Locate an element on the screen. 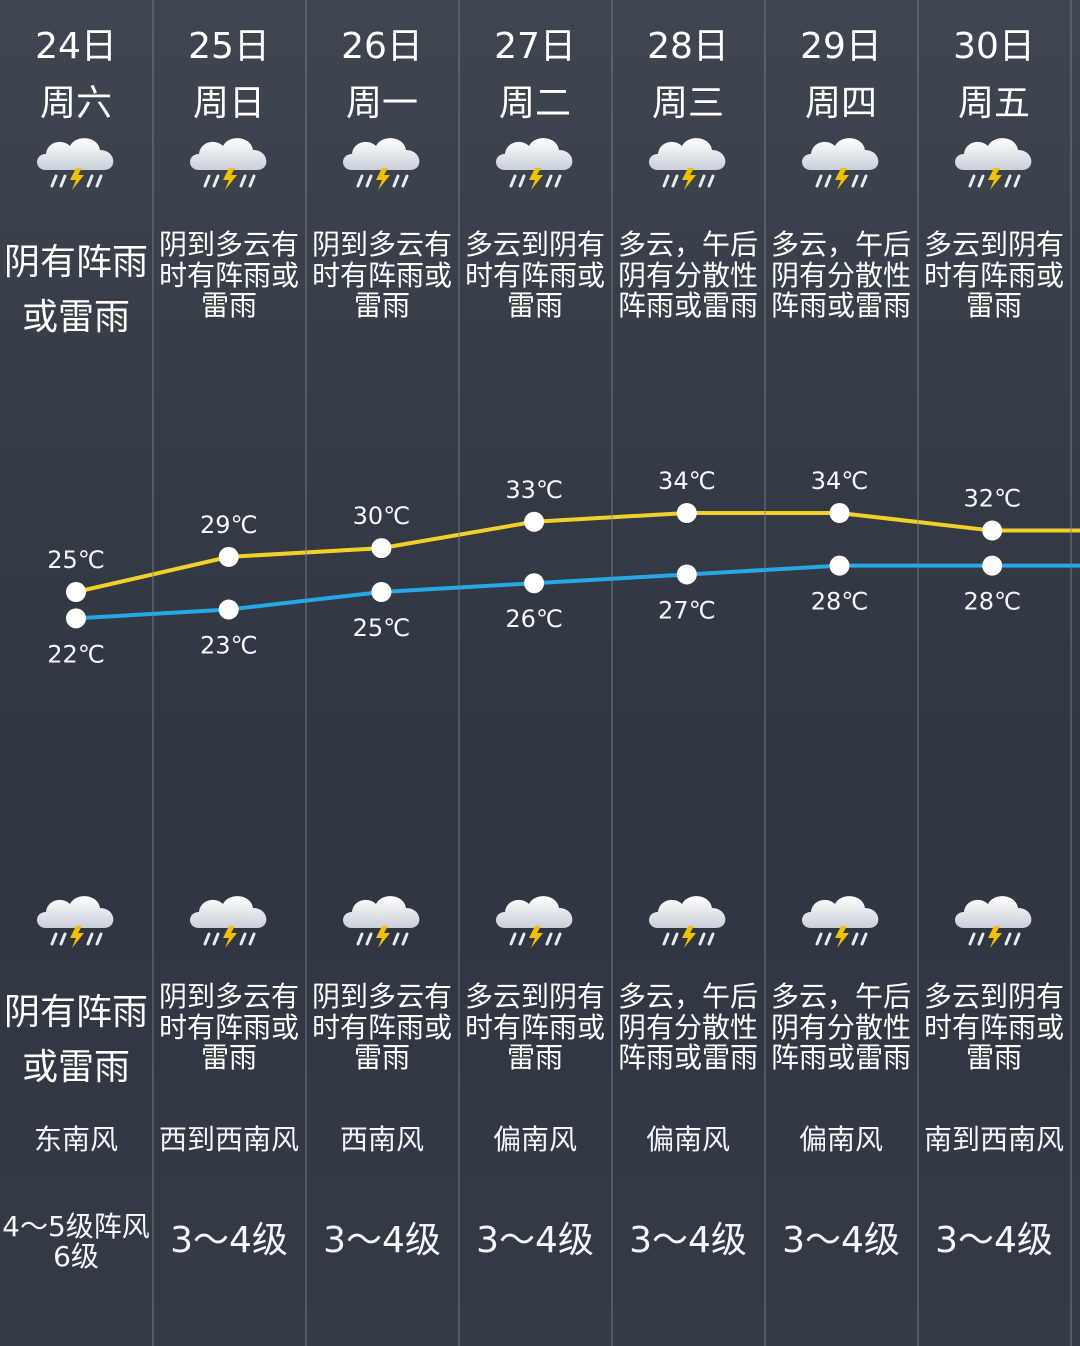 This screenshot has height=1346, width=1080. high-temperature-label: 33℃ is located at coordinates (534, 490).